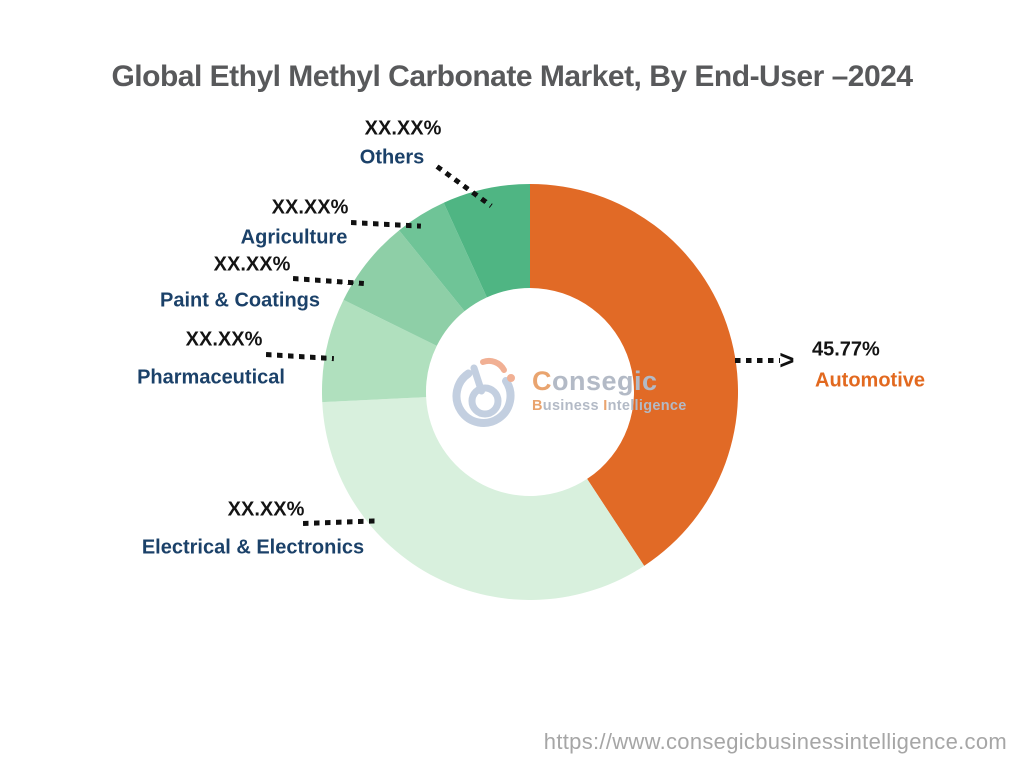 The height and width of the screenshot is (768, 1024). I want to click on consegic-logo: Consegic Business Intelligence, so click(567, 391).